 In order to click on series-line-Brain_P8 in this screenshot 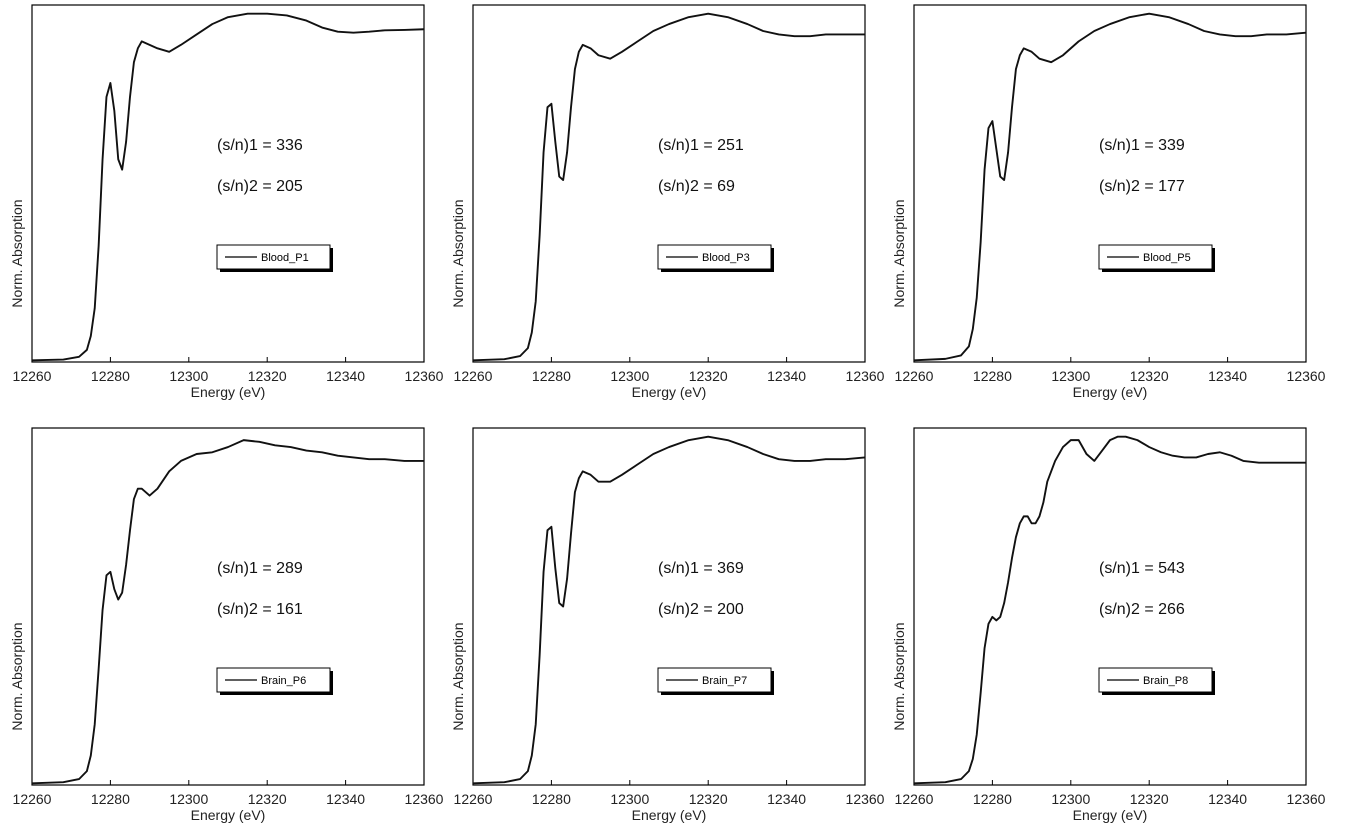, I will do `click(1109, 610)`.